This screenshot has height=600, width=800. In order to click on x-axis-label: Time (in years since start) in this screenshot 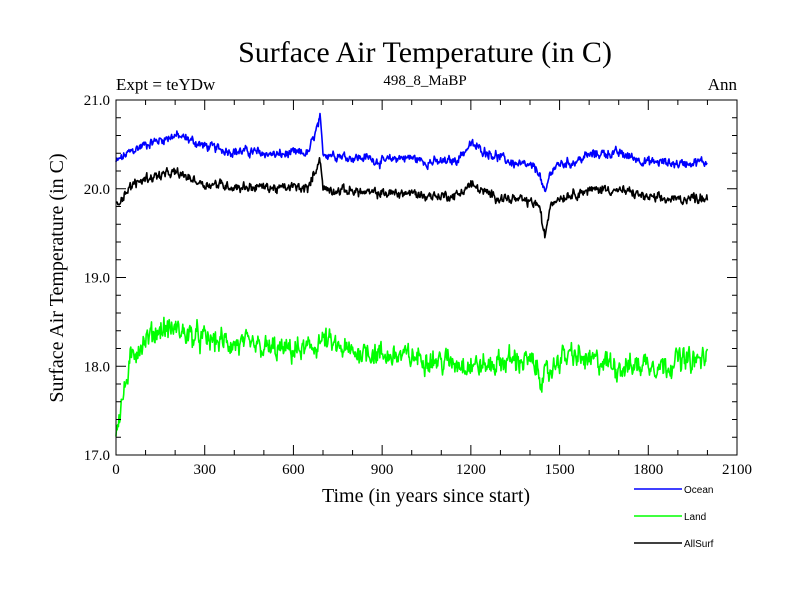, I will do `click(426, 496)`.